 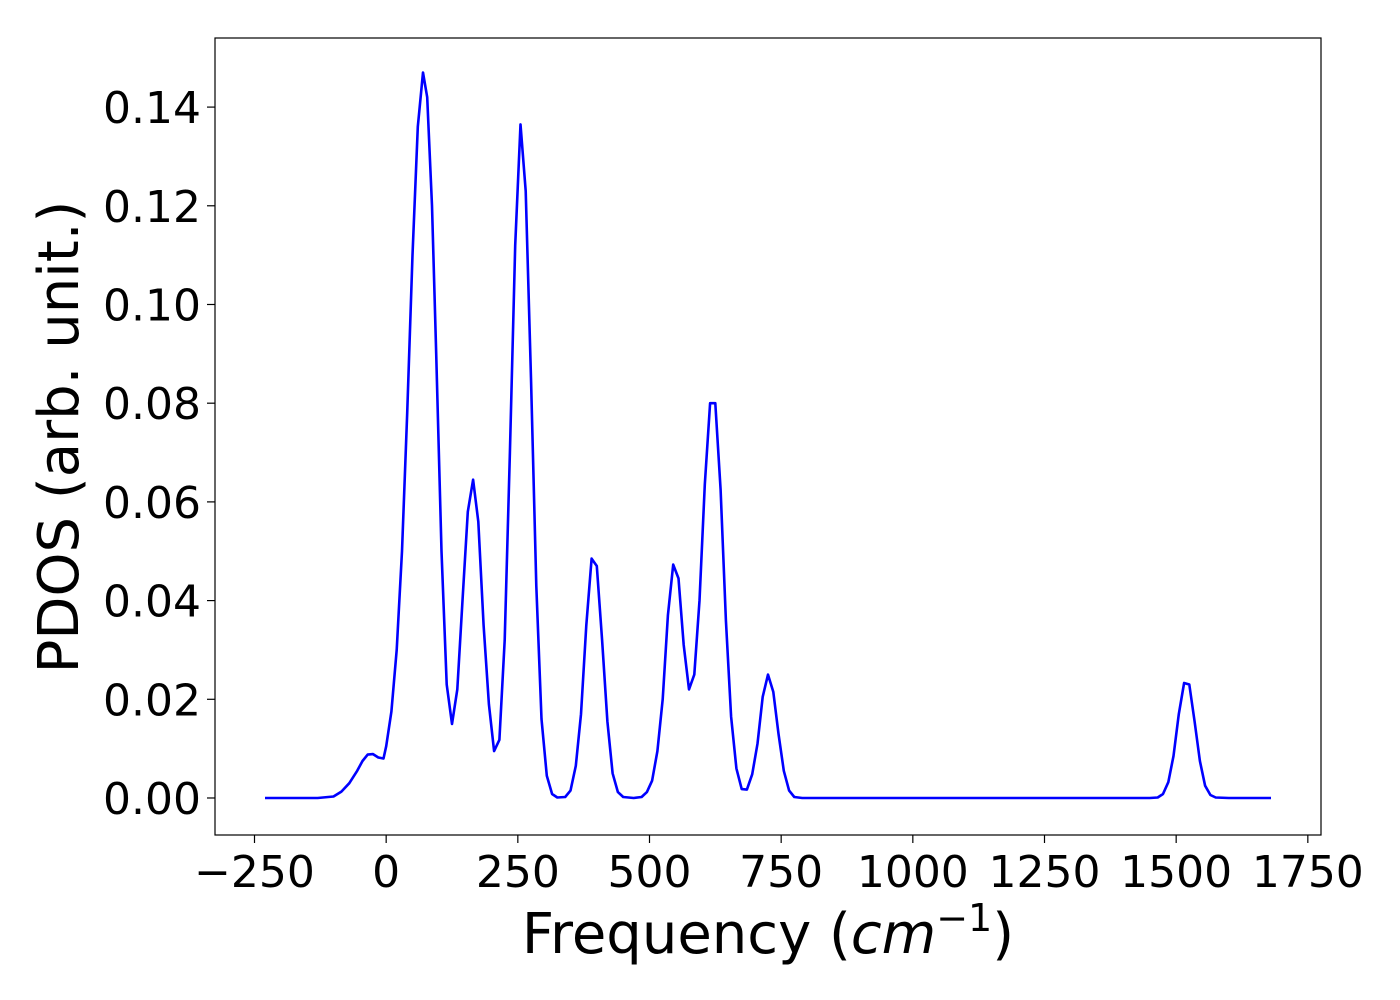 What do you see at coordinates (1045, 872) in the screenshot?
I see `x-tick-label: 1250` at bounding box center [1045, 872].